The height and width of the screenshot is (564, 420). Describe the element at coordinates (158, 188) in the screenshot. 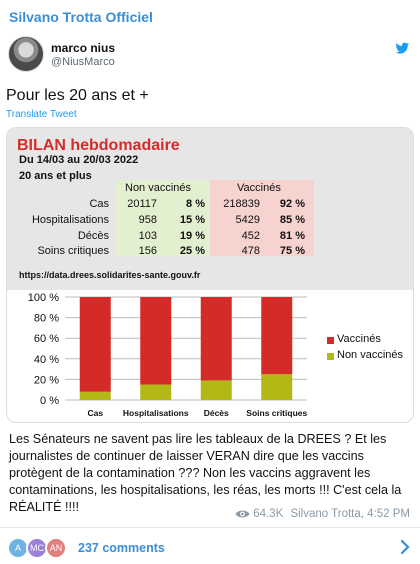

I see `header-non-vax: Non vaccinés` at that location.